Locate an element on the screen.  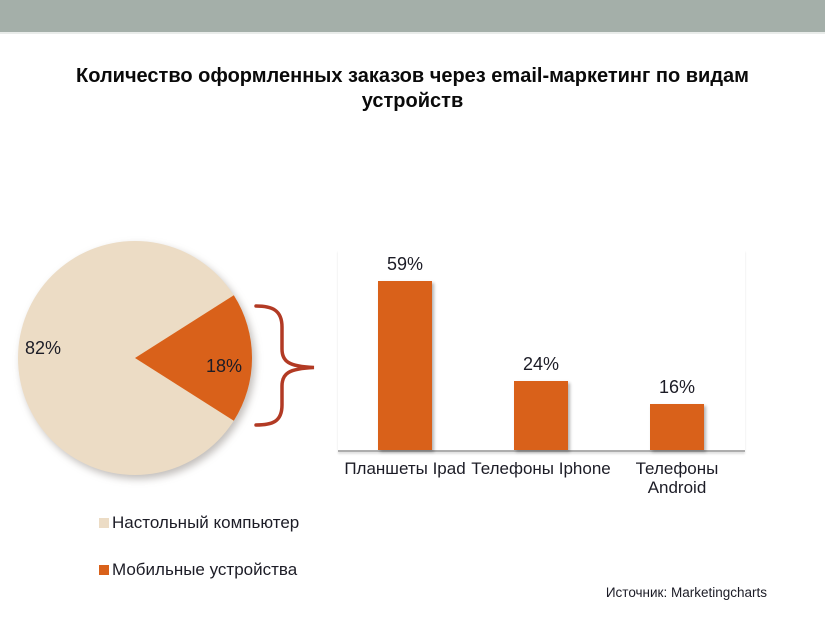
legend-item-desktop: Настольный компьютер is located at coordinates (199, 523).